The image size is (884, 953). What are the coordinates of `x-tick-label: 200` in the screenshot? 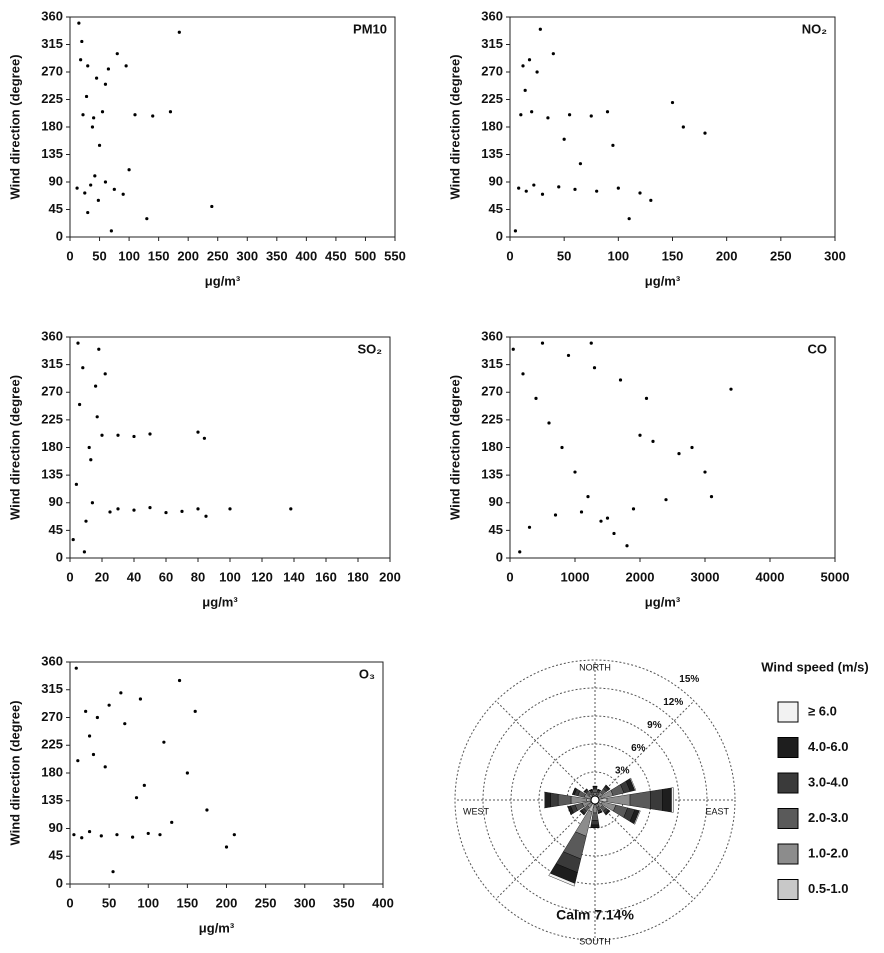 It's located at (227, 902).